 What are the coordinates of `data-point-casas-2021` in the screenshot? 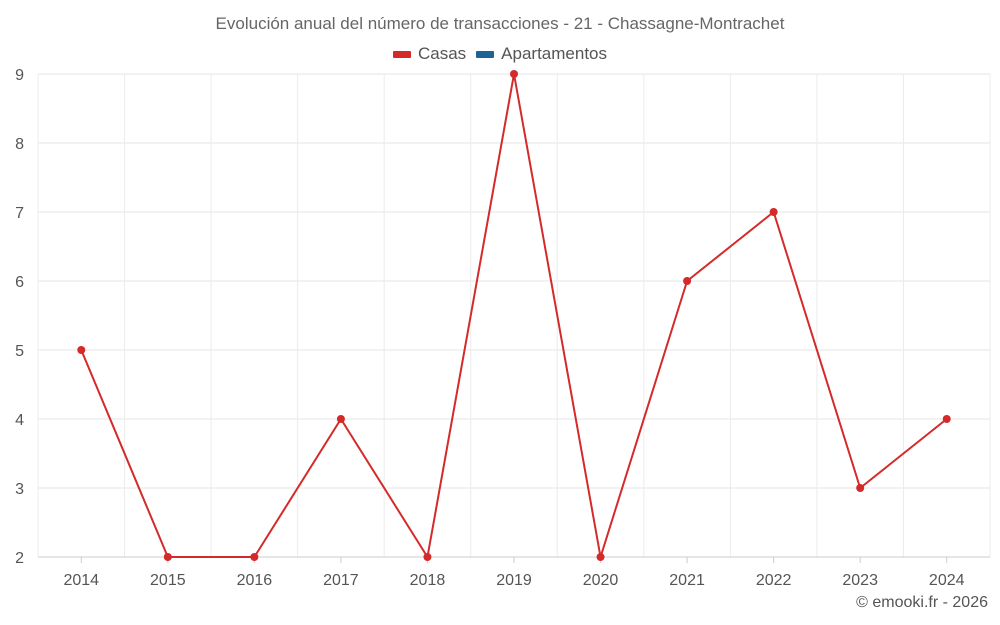 It's located at (687, 281).